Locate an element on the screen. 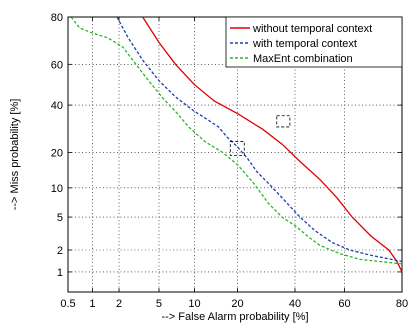 The image size is (408, 324). legend-box is located at coordinates (314, 42).